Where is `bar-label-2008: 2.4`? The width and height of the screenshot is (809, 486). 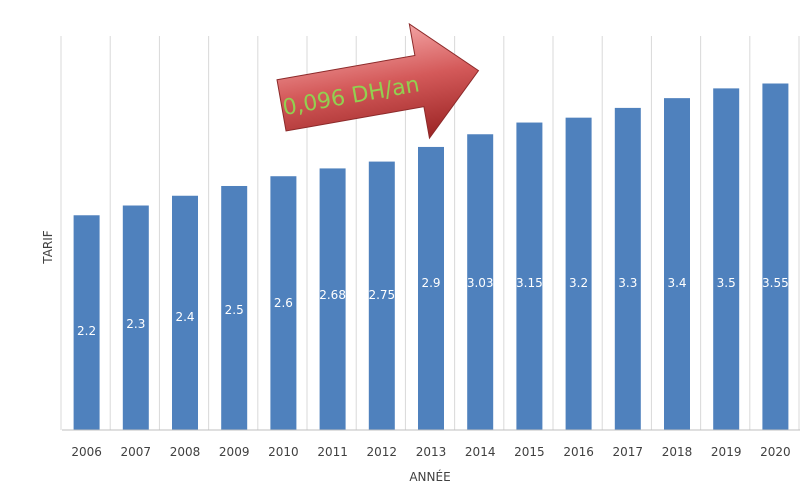
bar-label-2008: 2.4 is located at coordinates (184, 317).